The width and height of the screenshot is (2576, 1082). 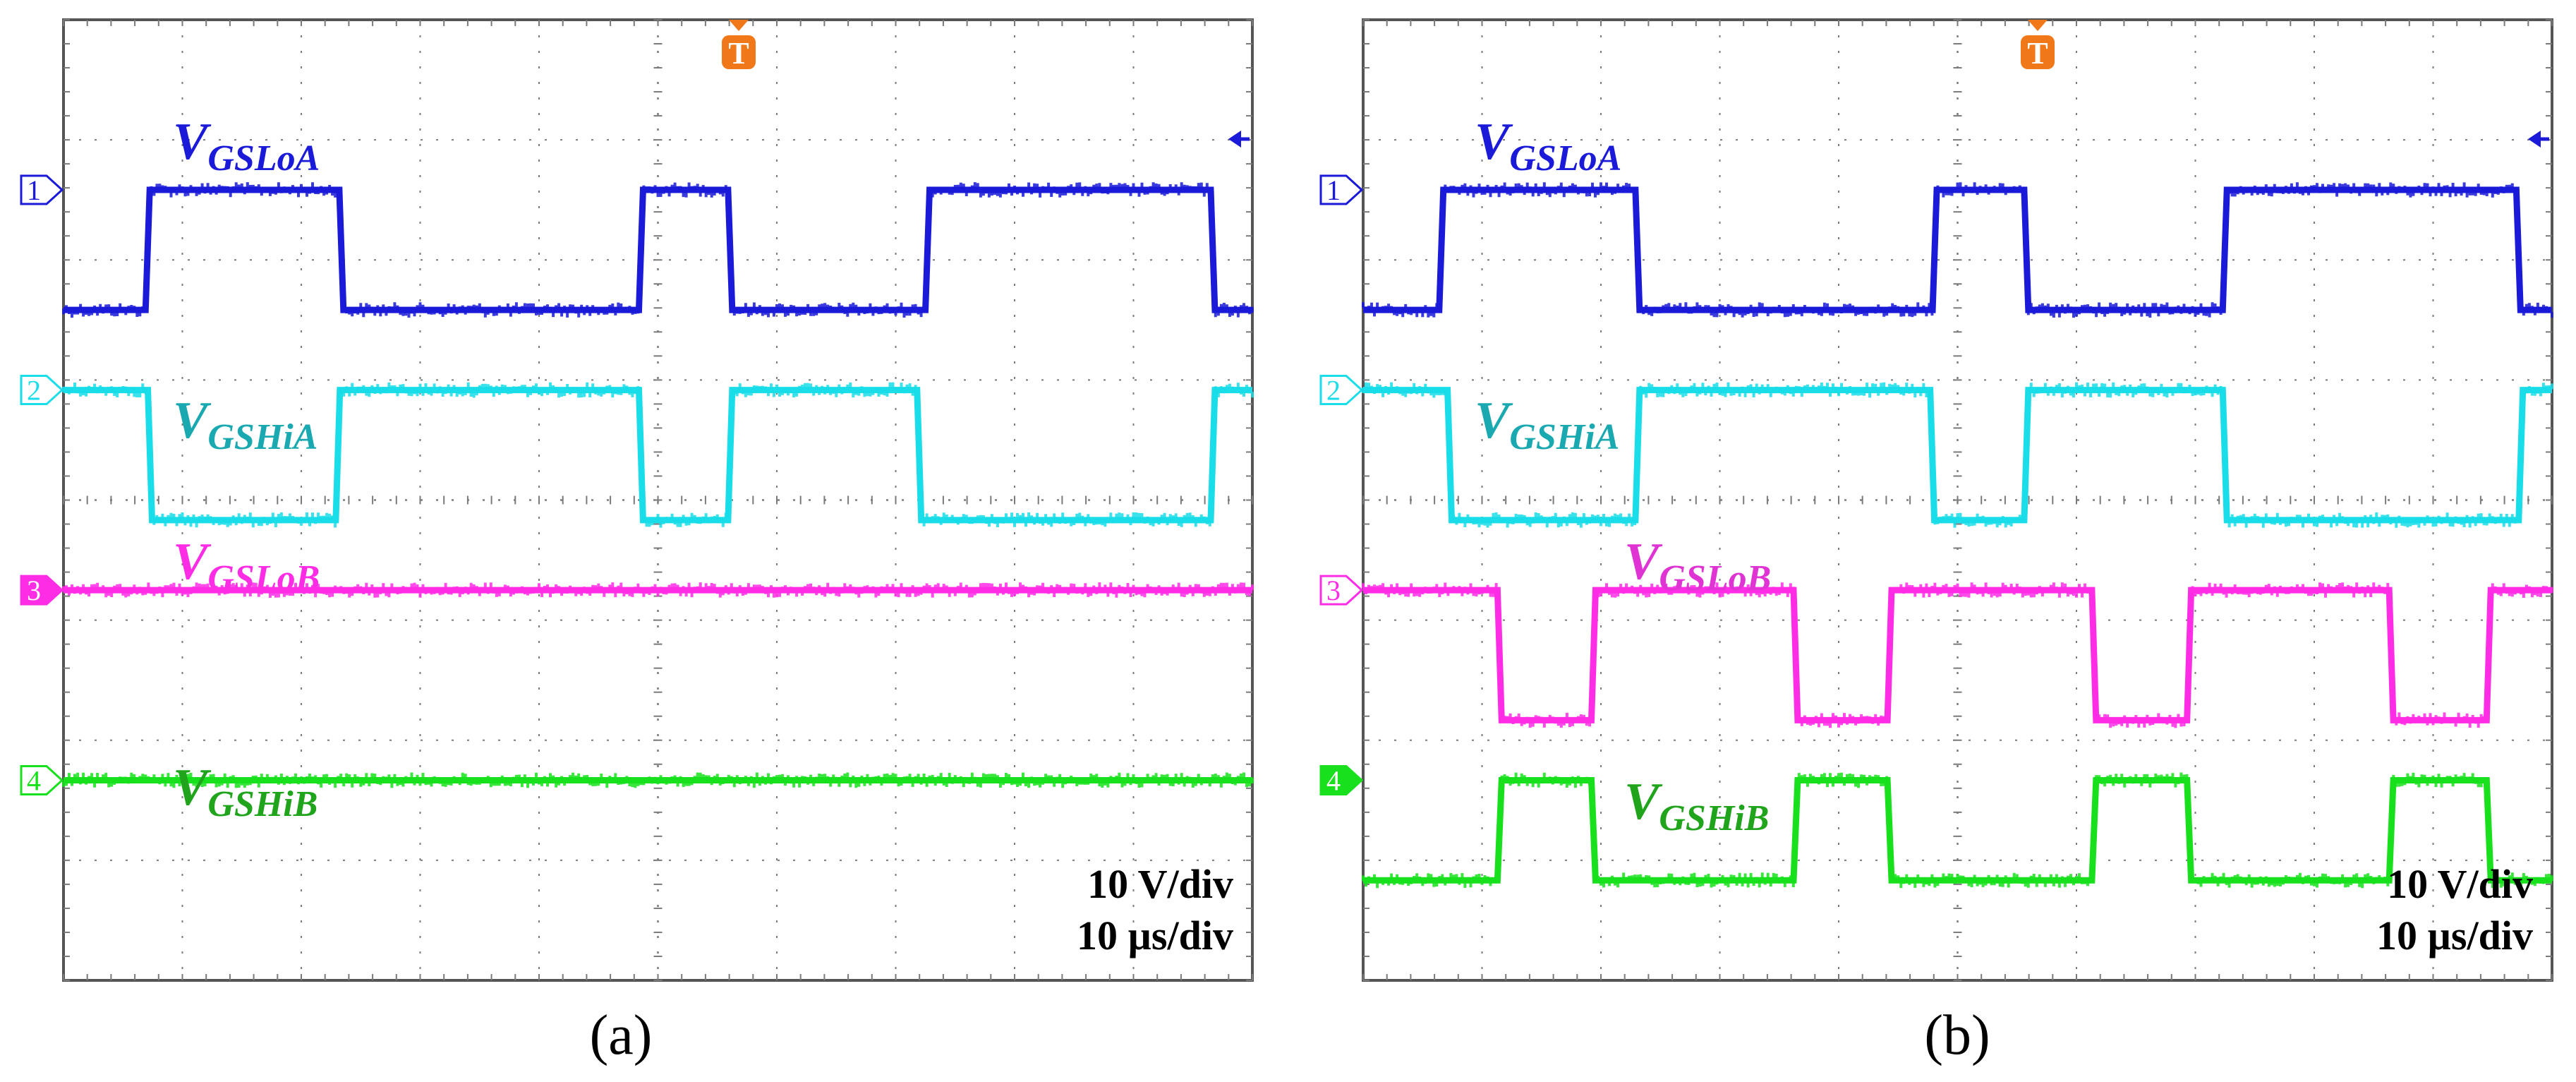 What do you see at coordinates (1957, 1035) in the screenshot?
I see `caption-panel-b: (b)` at bounding box center [1957, 1035].